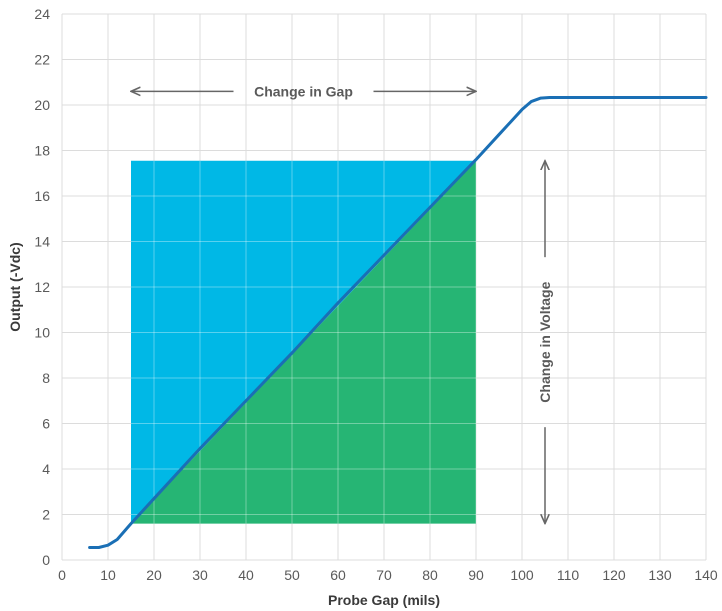  I want to click on x-tick-labels: 0 10 20 30 40 50 60 70 80 90 100 110 120 130 140, so click(388, 575).